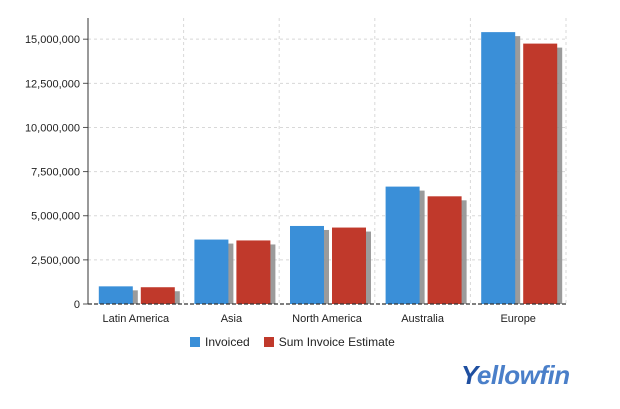 The width and height of the screenshot is (620, 409). Describe the element at coordinates (55, 261) in the screenshot. I see `y-tick-label: 2,500,000` at that location.